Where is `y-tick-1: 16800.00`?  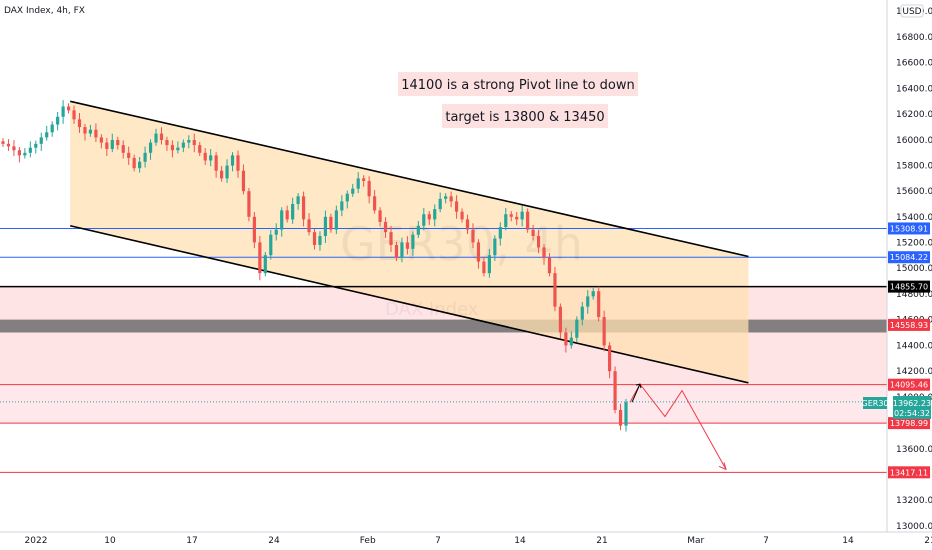
y-tick-1: 16800.00 is located at coordinates (914, 38).